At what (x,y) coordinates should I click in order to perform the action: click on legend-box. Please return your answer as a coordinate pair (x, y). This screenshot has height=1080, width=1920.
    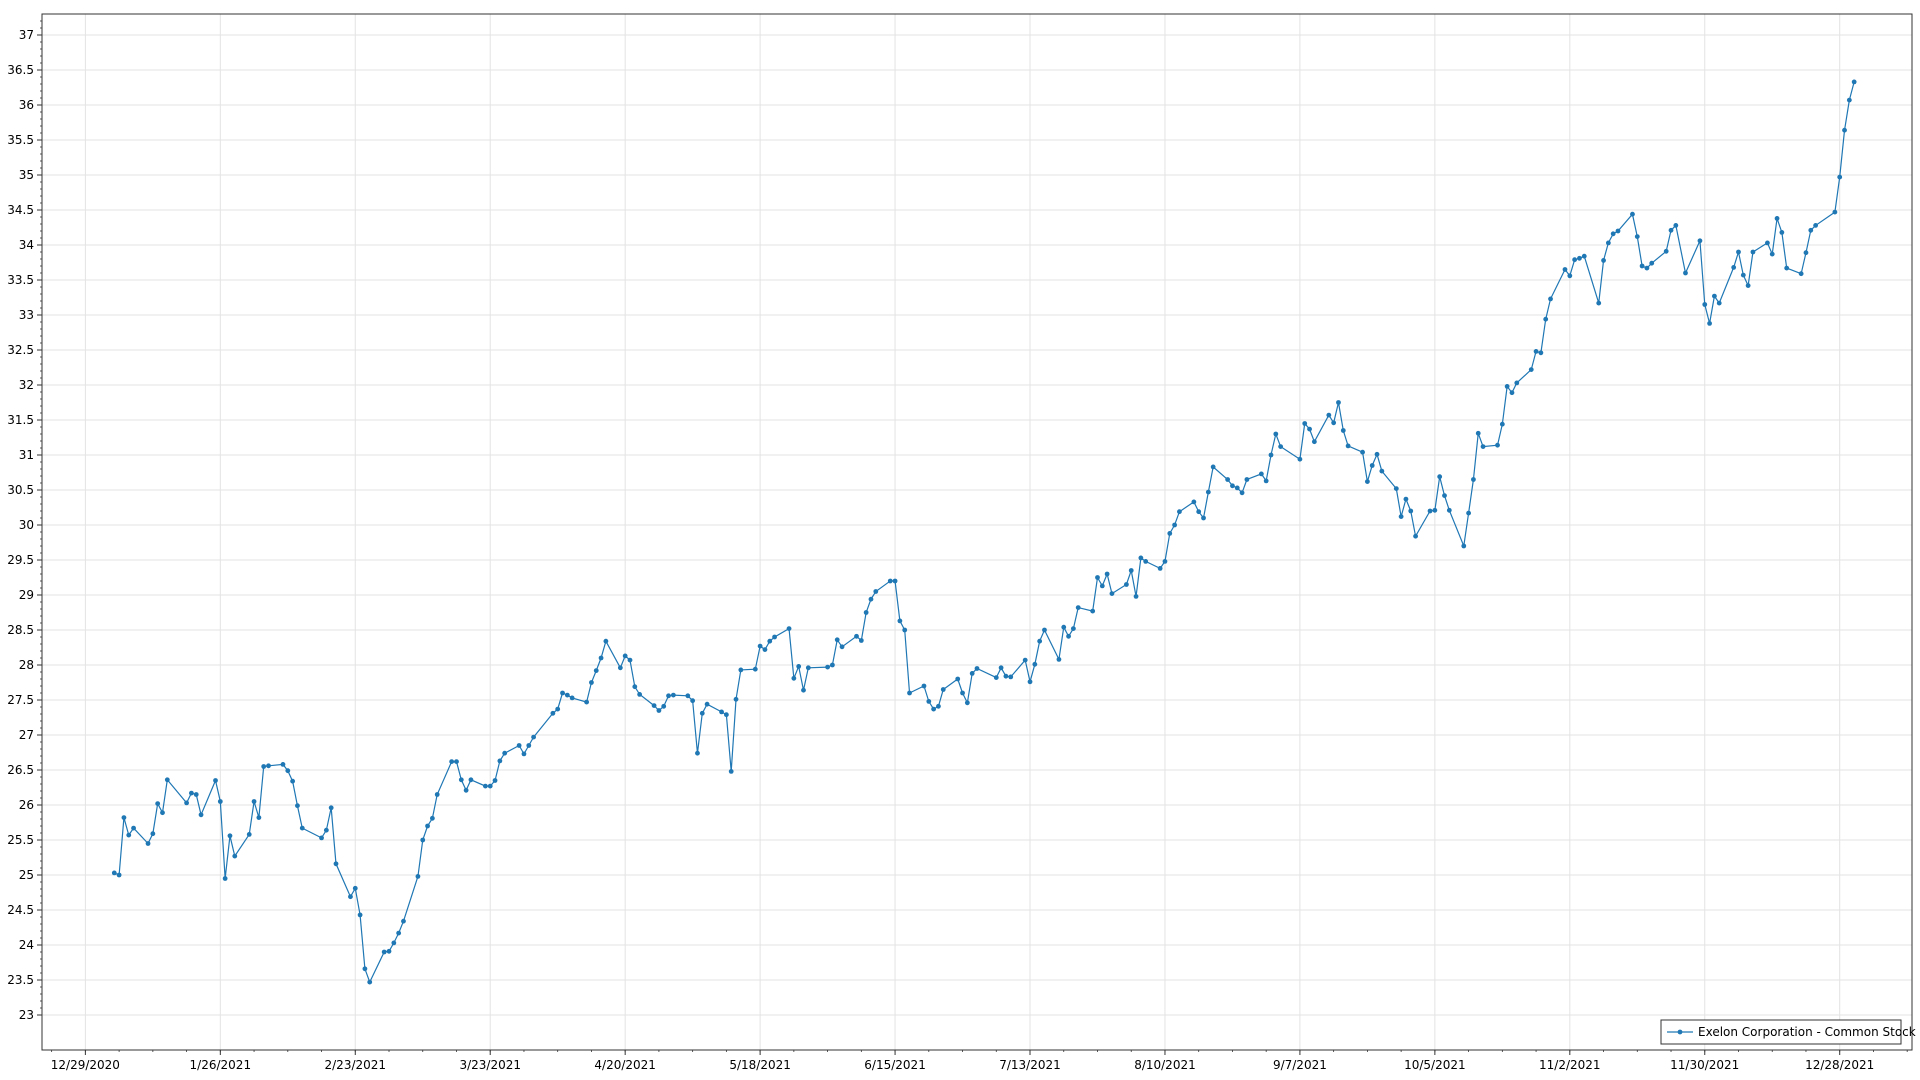
    Looking at the image, I should click on (1781, 1032).